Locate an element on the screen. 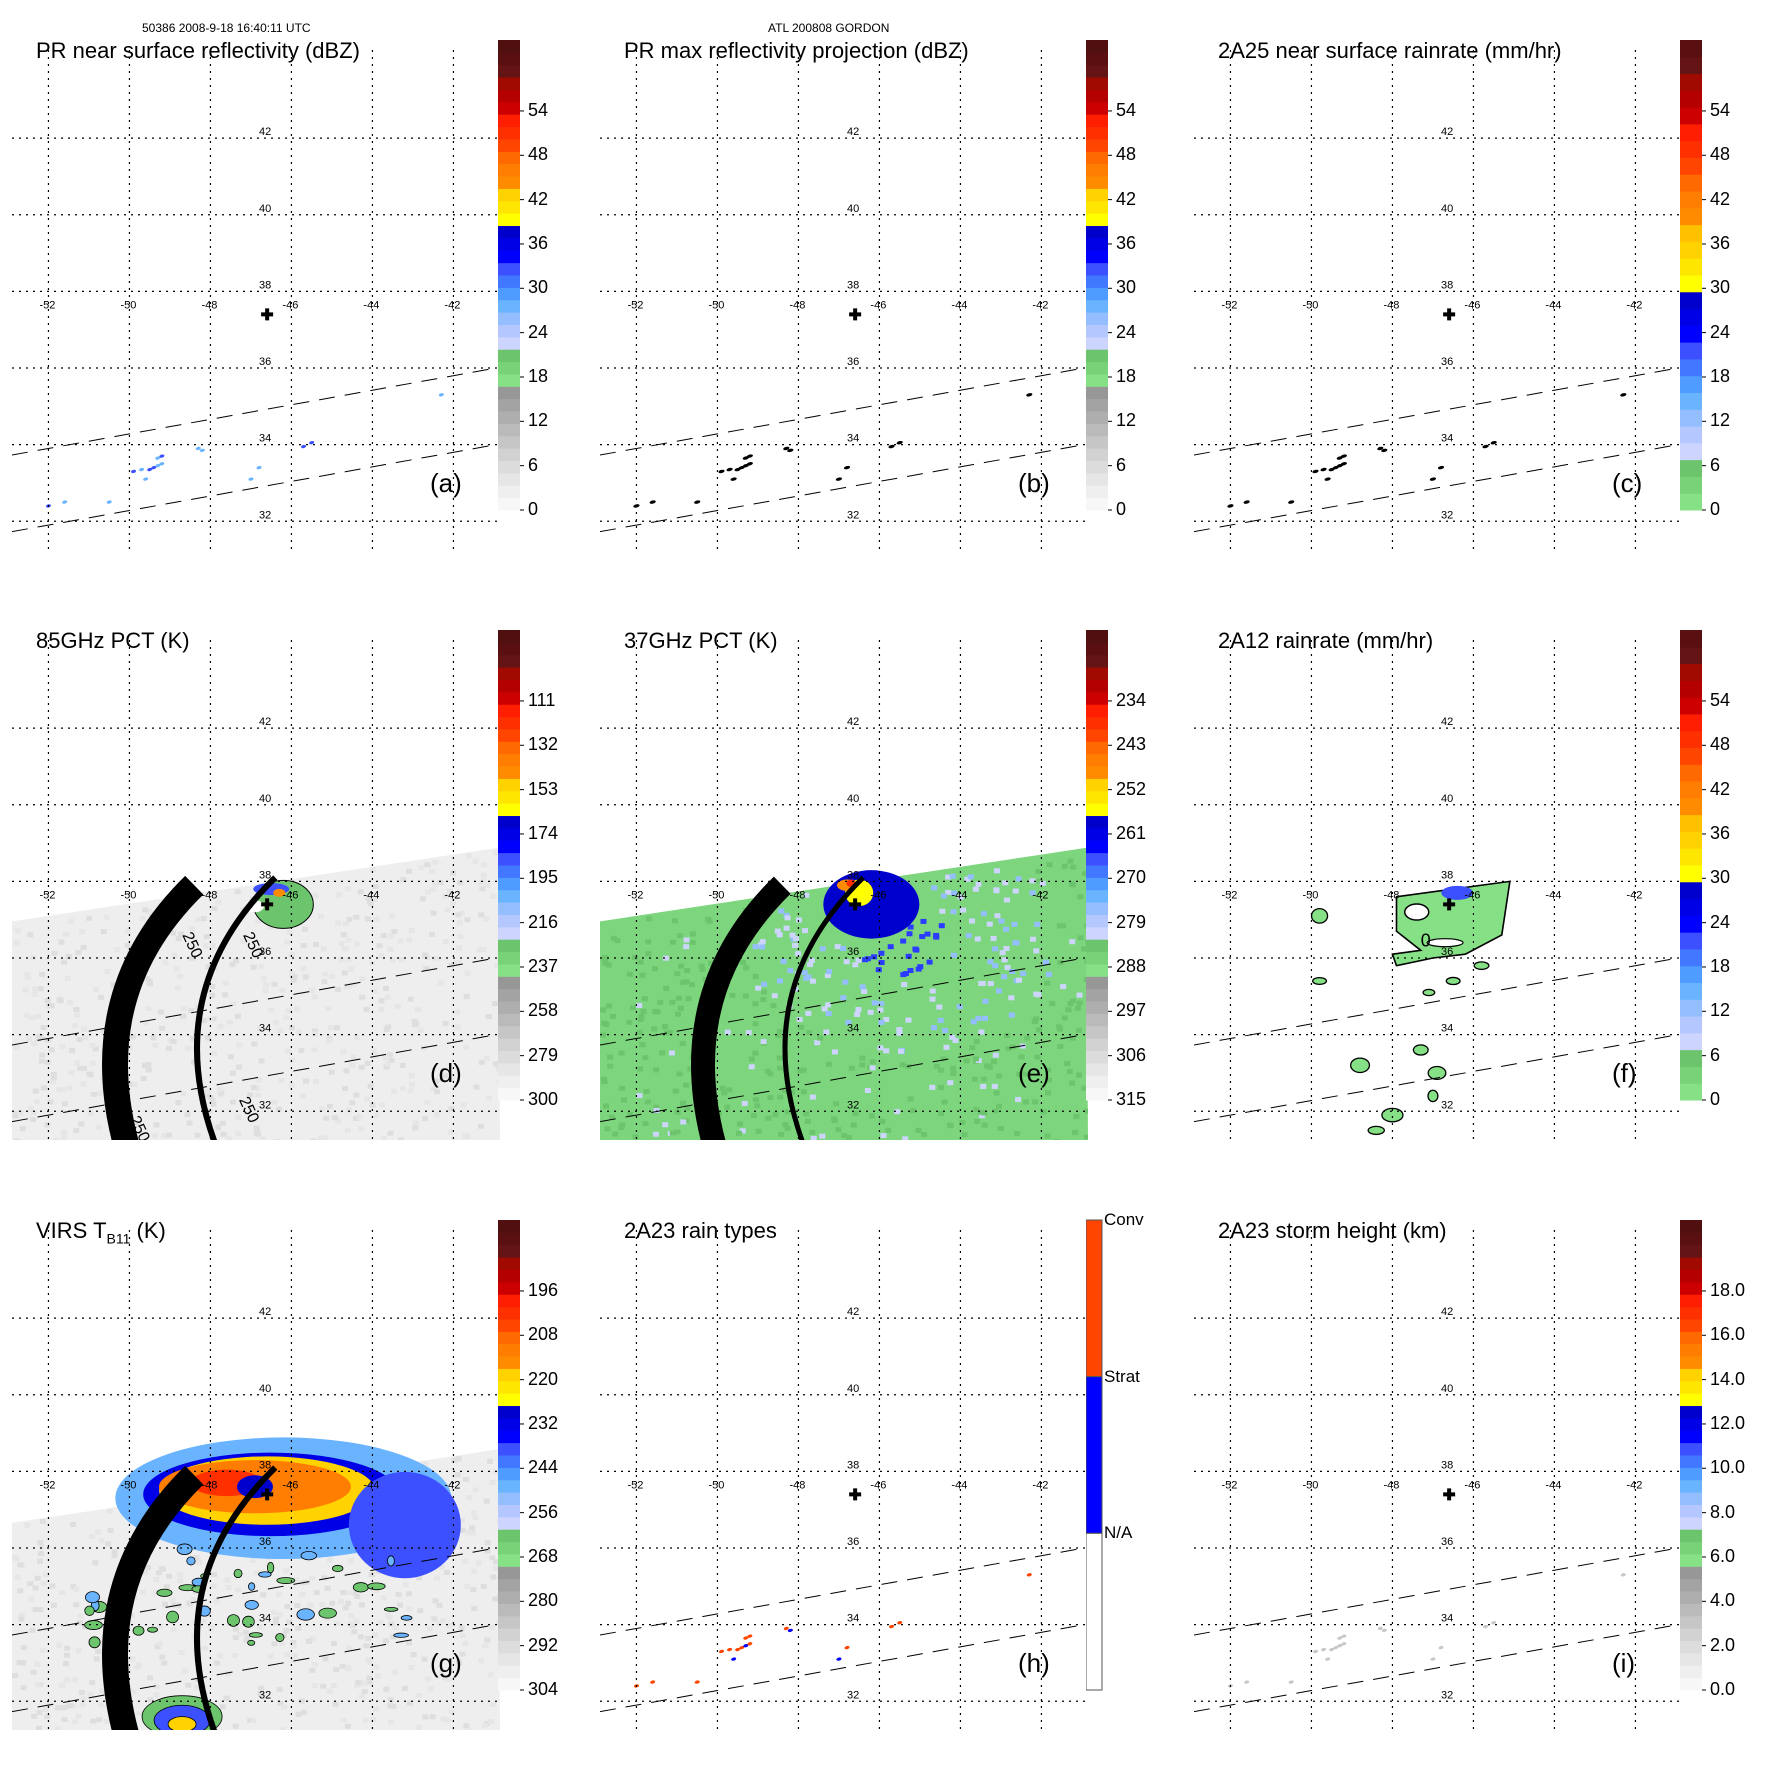 The width and height of the screenshot is (1771, 1771). colorbar-tick-label: 174 is located at coordinates (543, 832).